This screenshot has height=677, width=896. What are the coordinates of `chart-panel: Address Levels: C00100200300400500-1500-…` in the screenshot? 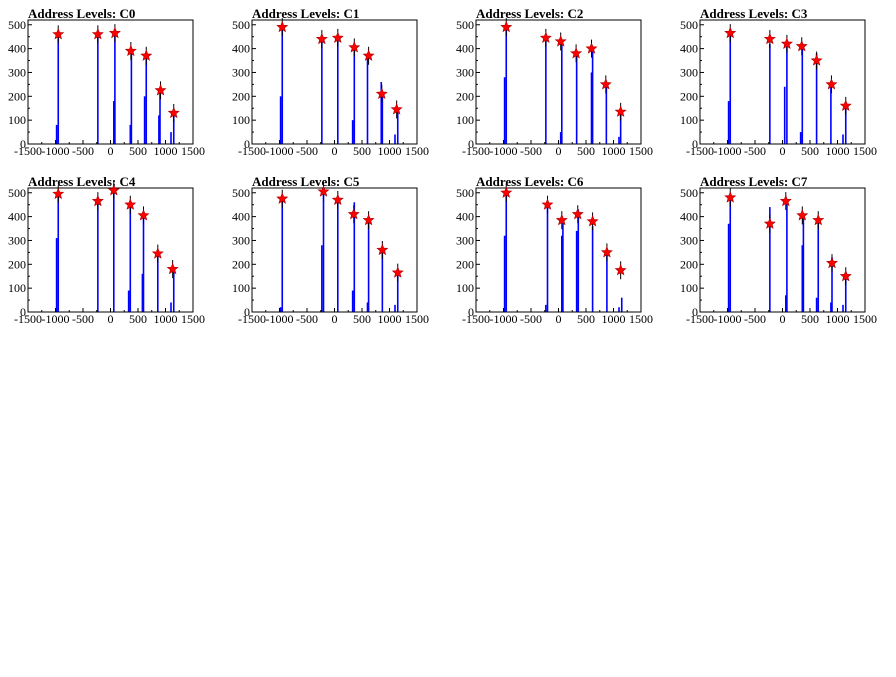 It's located at (106, 82).